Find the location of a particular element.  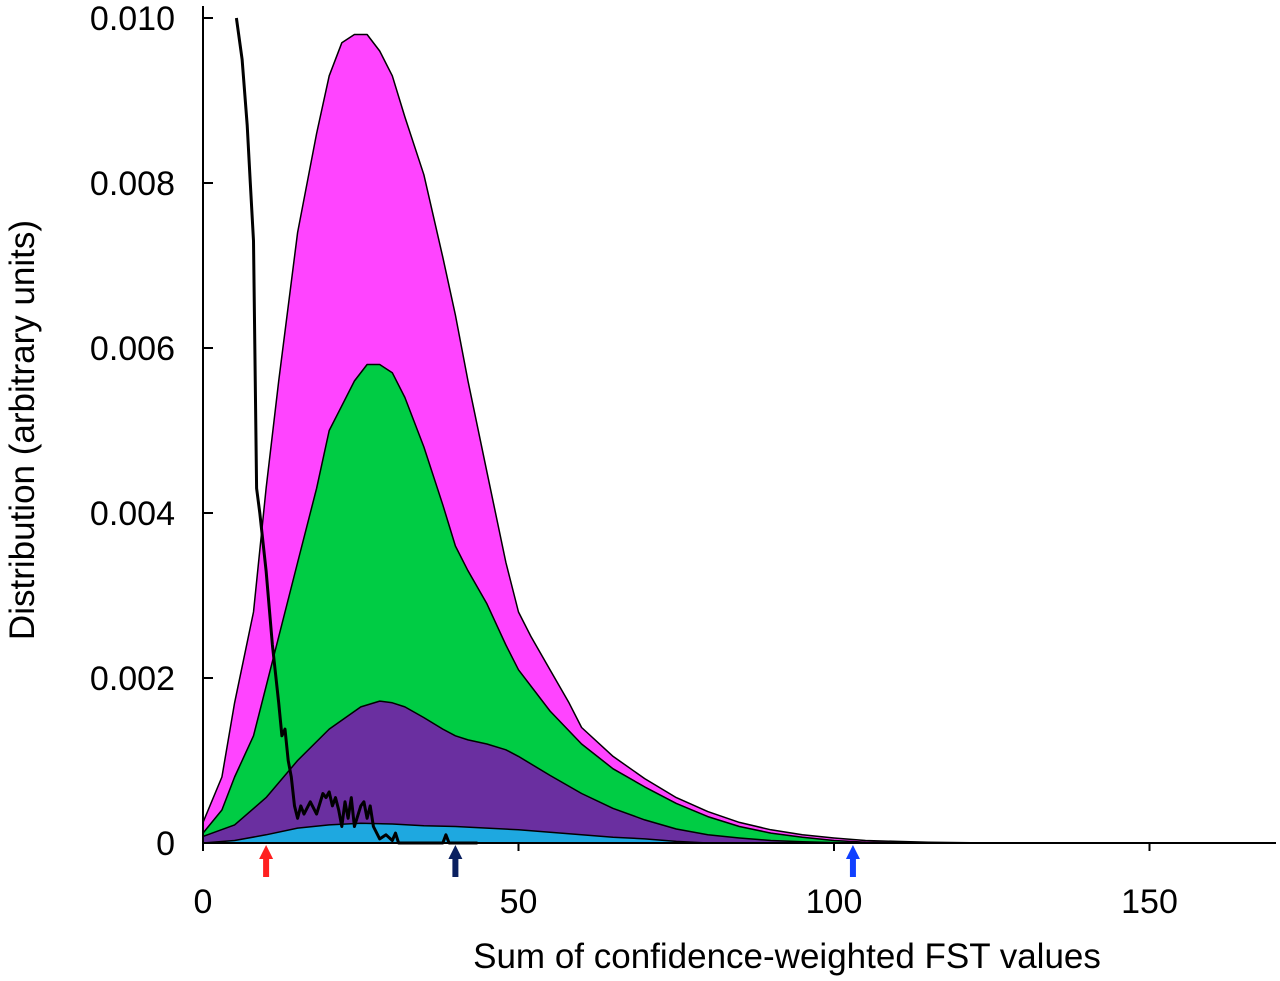

x-tick-label: 50 is located at coordinates (519, 902).